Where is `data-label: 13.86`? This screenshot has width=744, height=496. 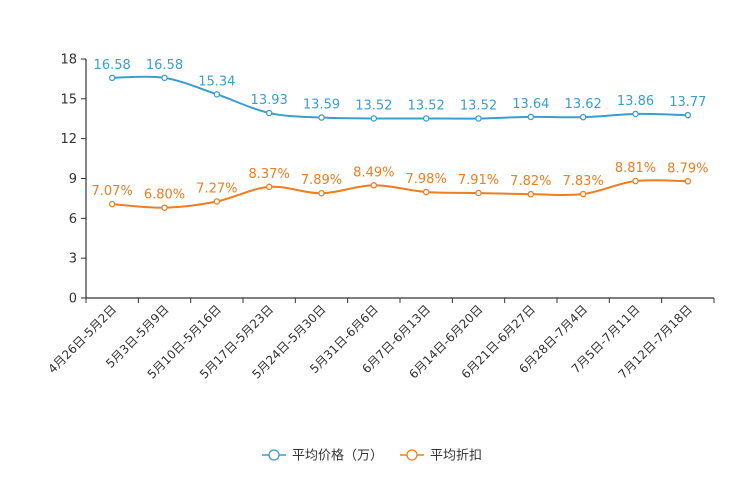
data-label: 13.86 is located at coordinates (635, 101).